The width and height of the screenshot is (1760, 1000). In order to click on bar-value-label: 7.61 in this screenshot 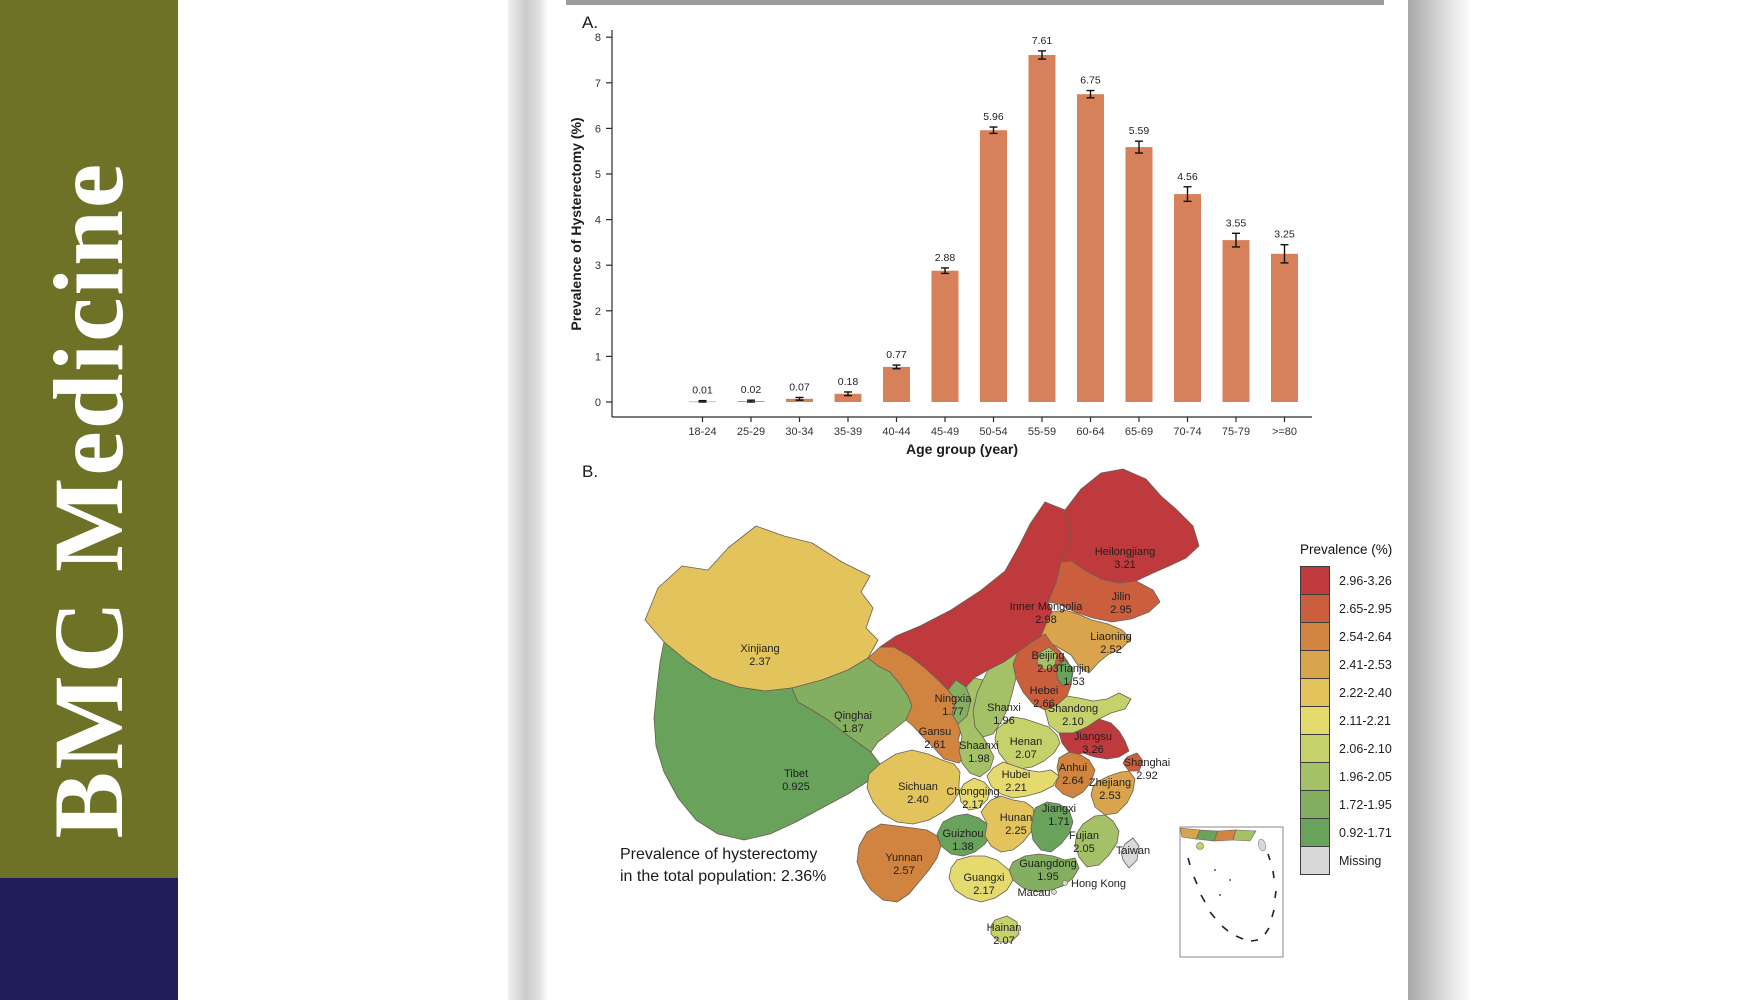, I will do `click(1042, 41)`.